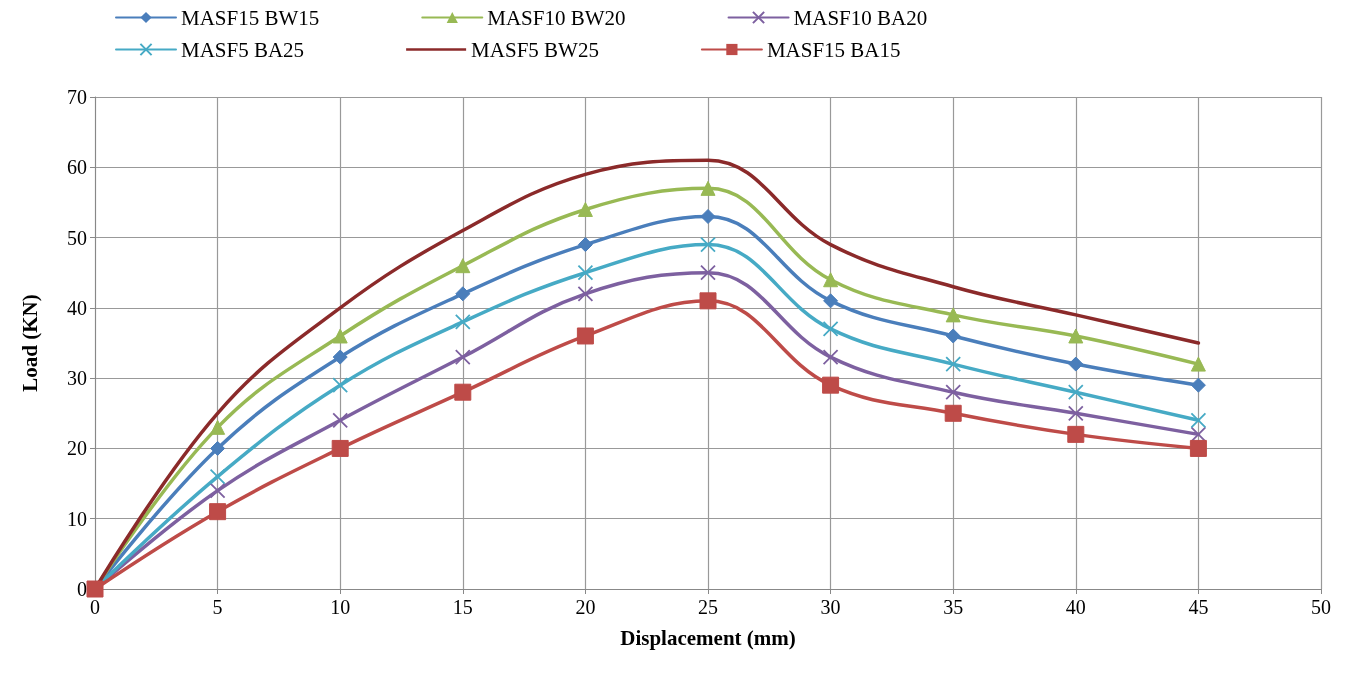 The height and width of the screenshot is (677, 1351). I want to click on x-tick-label: 45, so click(1198, 607).